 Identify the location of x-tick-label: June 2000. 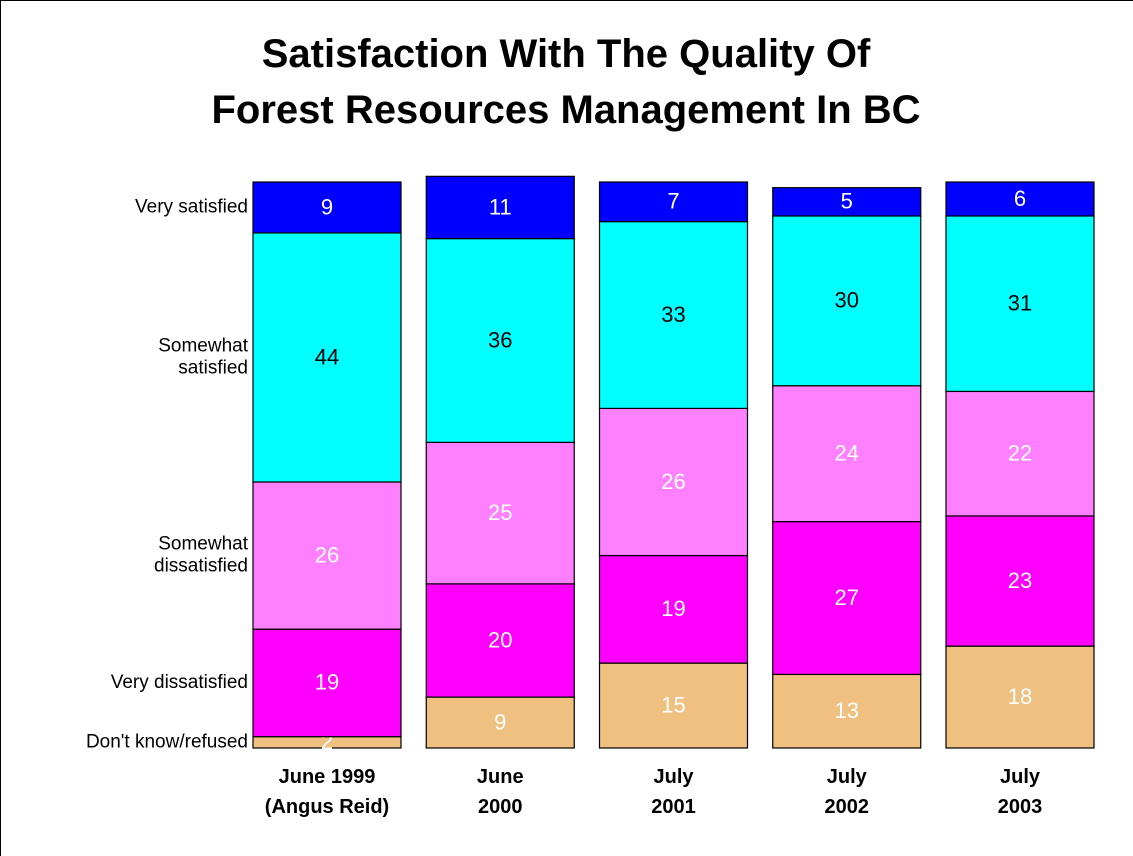
(500, 792).